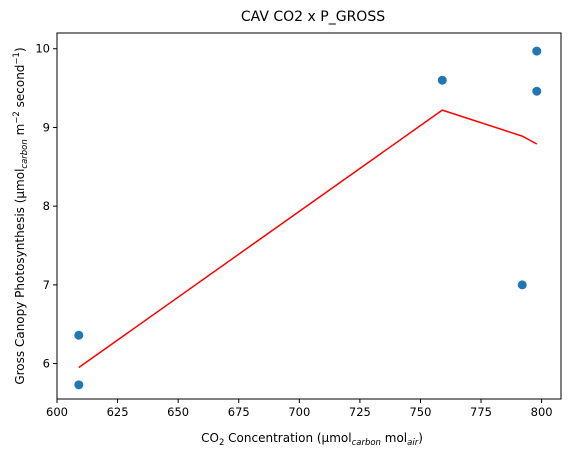 The image size is (570, 462). Describe the element at coordinates (239, 412) in the screenshot. I see `x-tick-label: 675` at that location.